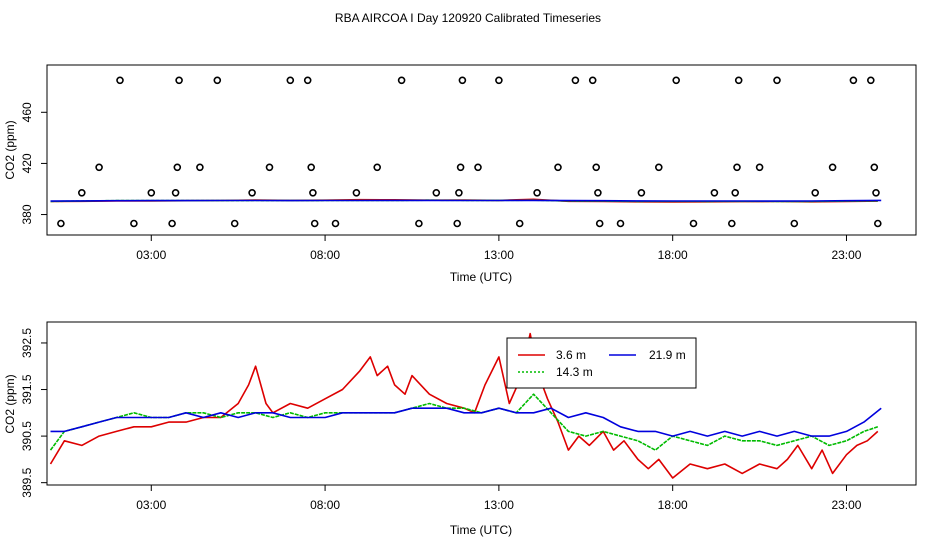  What do you see at coordinates (10, 149) in the screenshot?
I see `top-y-axis-label: CO2 (ppm)` at bounding box center [10, 149].